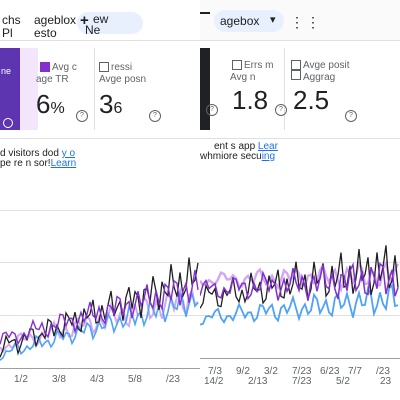  Describe the element at coordinates (386, 381) in the screenshot. I see `x-tick-label: 23` at that location.